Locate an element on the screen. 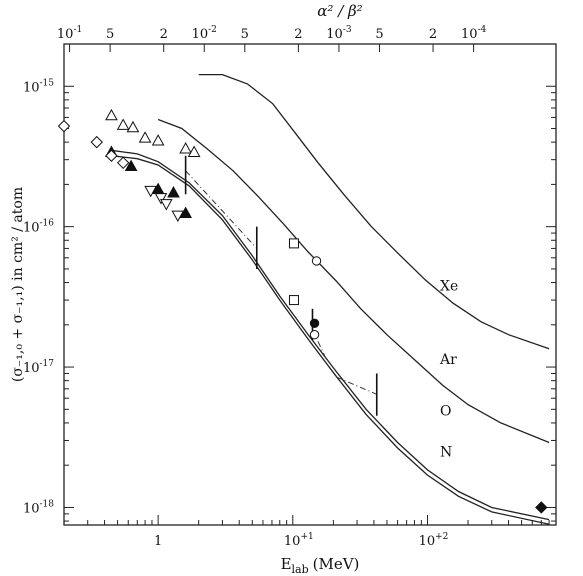  y-tick-label-exponent: -17 is located at coordinates (47, 364).